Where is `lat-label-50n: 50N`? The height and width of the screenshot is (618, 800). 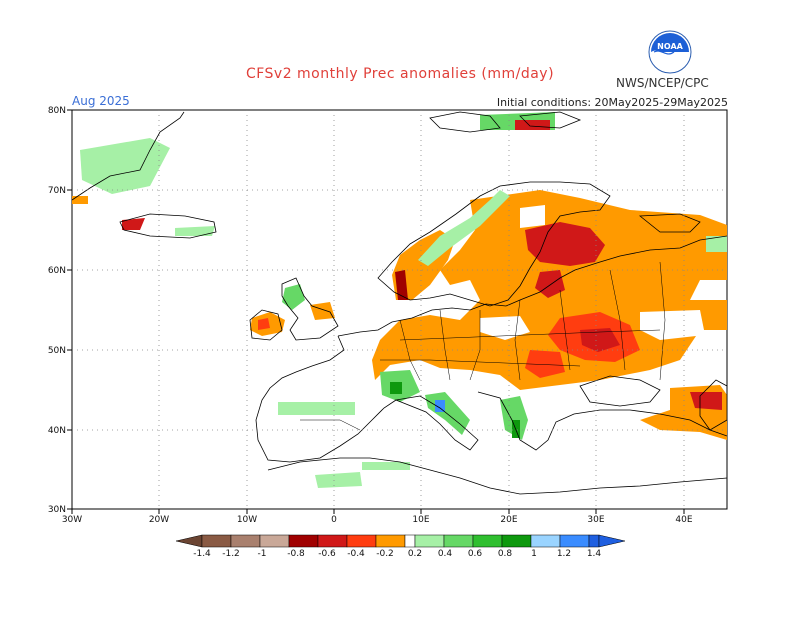 lat-label-50n: 50N is located at coordinates (57, 351).